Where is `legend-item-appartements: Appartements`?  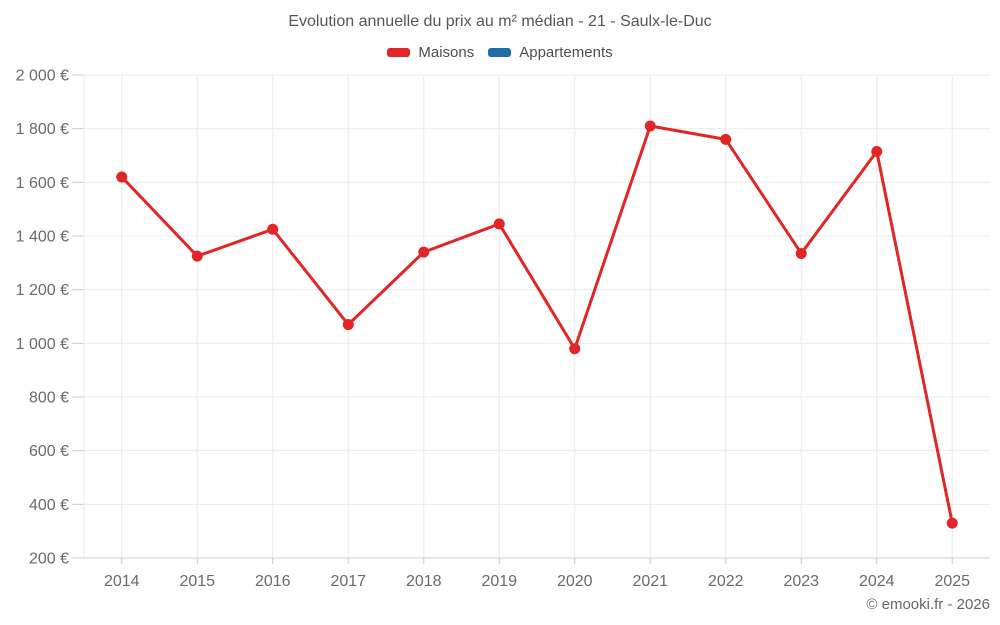
legend-item-appartements: Appartements is located at coordinates (550, 52).